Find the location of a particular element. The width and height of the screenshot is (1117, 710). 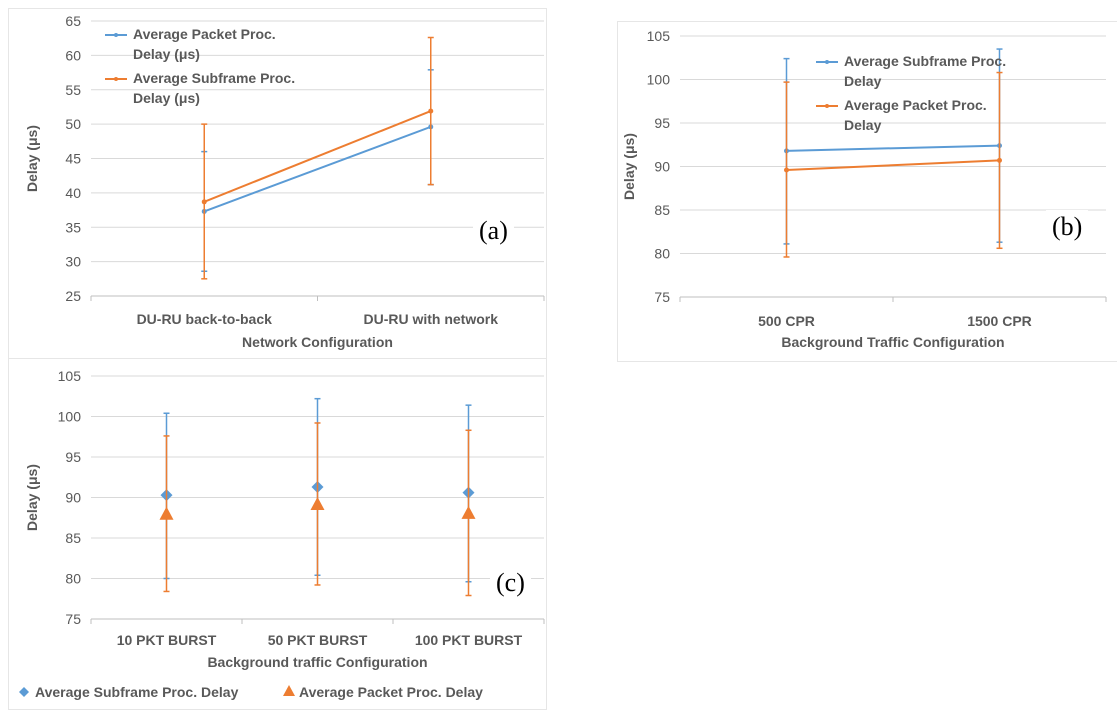

x-tick-label: 10 PKT BURST is located at coordinates (167, 640).